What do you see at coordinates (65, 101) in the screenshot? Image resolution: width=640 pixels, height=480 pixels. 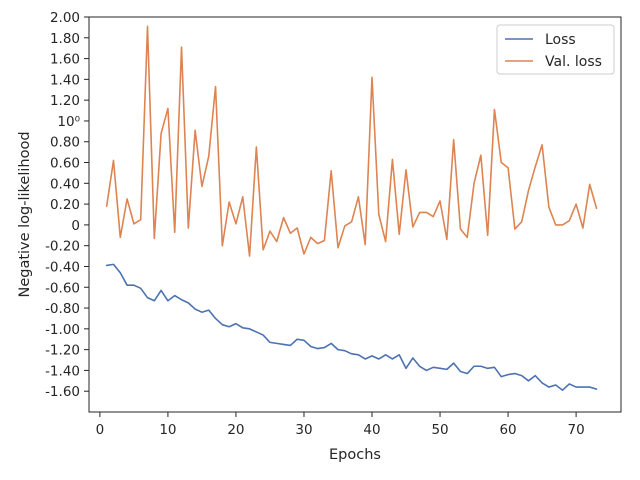 I see `y-tick-label: 1.20` at bounding box center [65, 101].